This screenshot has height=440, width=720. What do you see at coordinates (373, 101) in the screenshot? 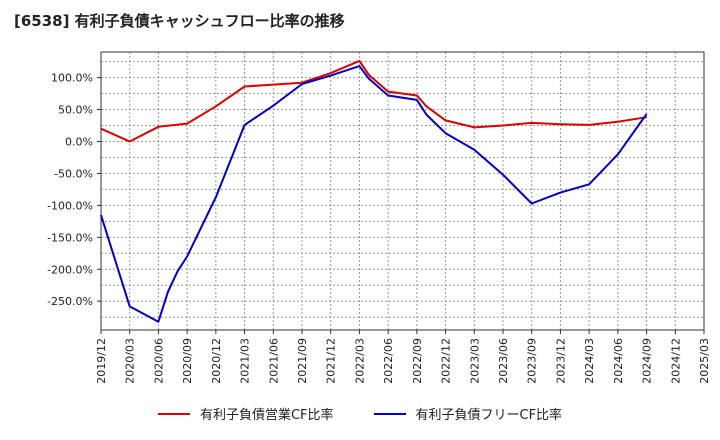
I see `series-line-operating-cf` at bounding box center [373, 101].